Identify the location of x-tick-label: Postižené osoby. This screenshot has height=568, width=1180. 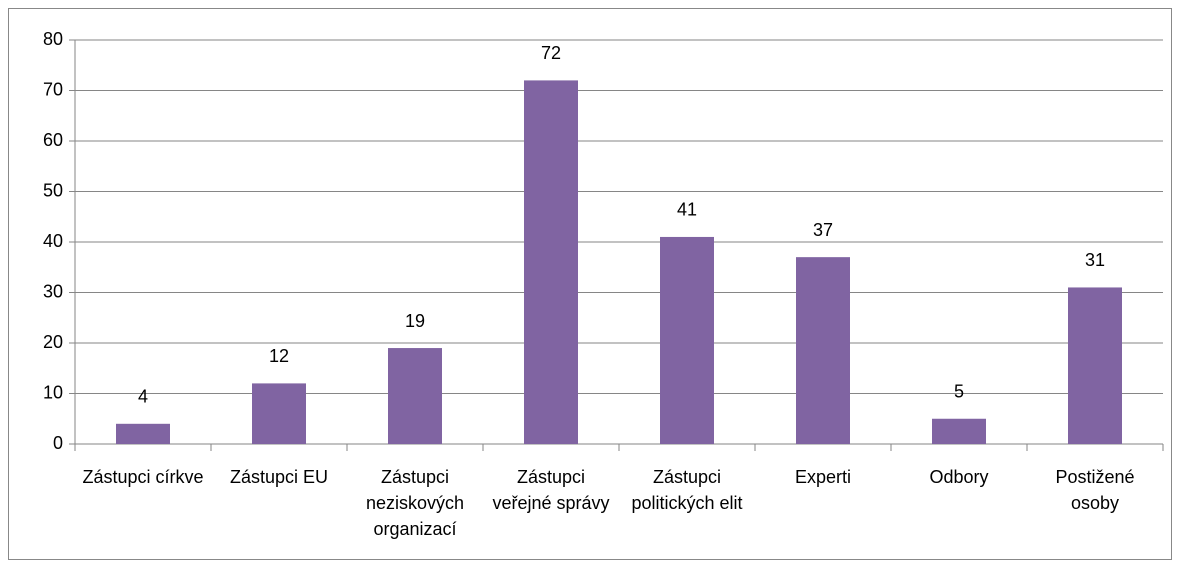
(1095, 490).